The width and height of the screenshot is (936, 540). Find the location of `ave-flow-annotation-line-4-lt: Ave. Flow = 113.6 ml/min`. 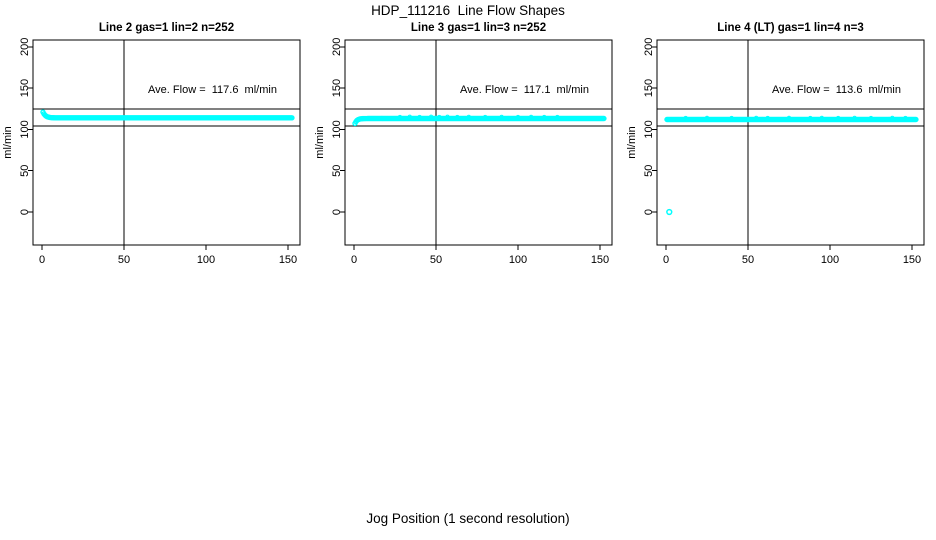

ave-flow-annotation-line-4-lt: Ave. Flow = 113.6 ml/min is located at coordinates (836, 90).